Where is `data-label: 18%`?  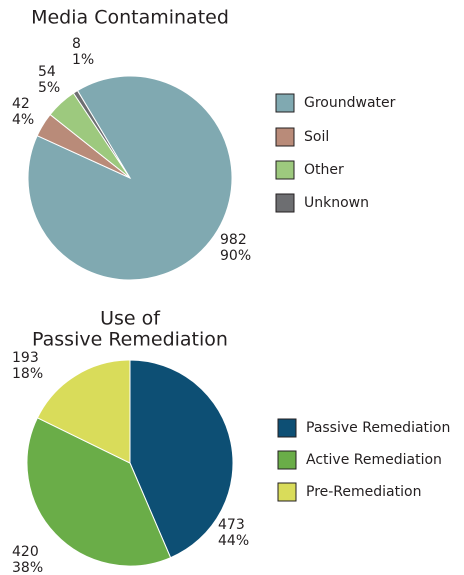
data-label: 18% is located at coordinates (27, 374).